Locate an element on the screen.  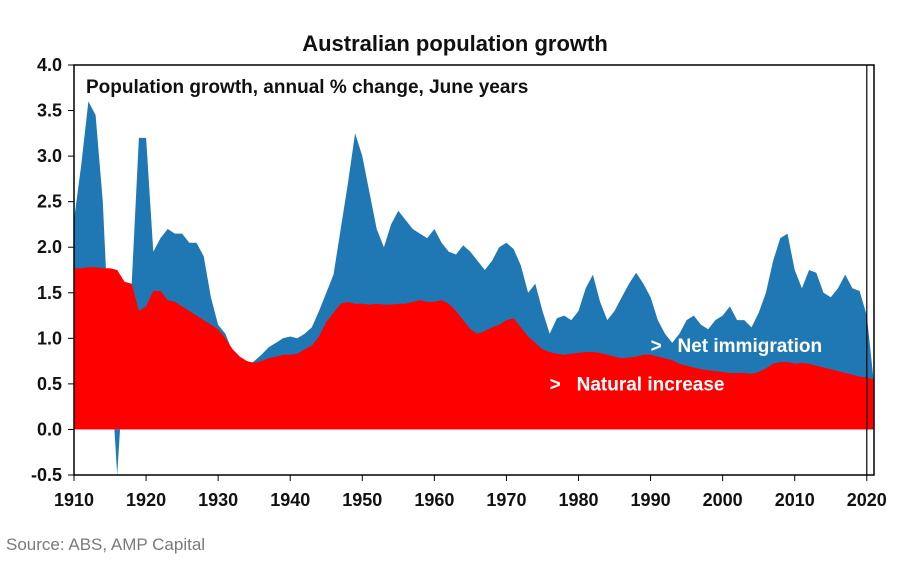
x-tick-label: 1990 is located at coordinates (651, 500).